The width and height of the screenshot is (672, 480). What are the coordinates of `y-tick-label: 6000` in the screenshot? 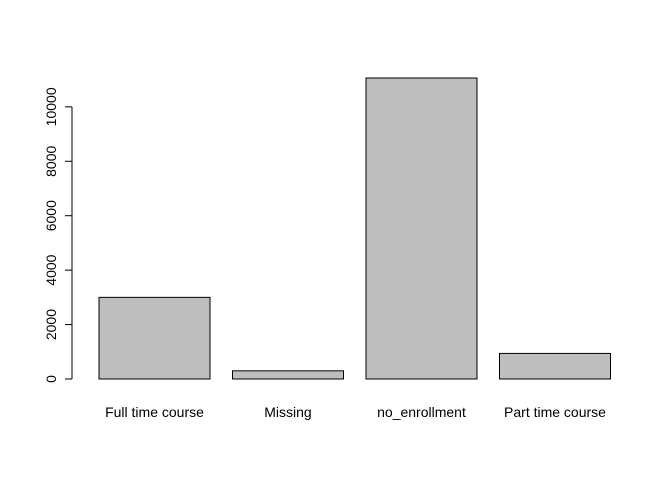 It's located at (51, 215).